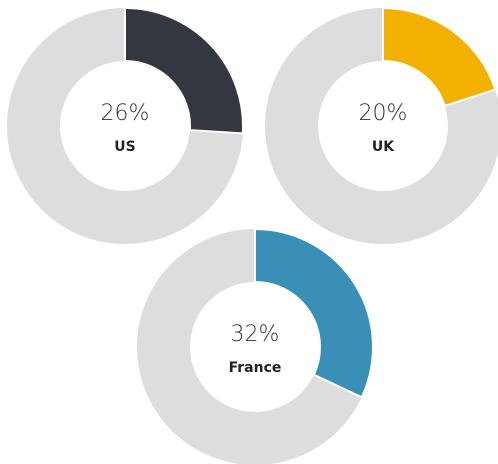 The image size is (498, 464). I want to click on value-label: 20%, so click(383, 113).